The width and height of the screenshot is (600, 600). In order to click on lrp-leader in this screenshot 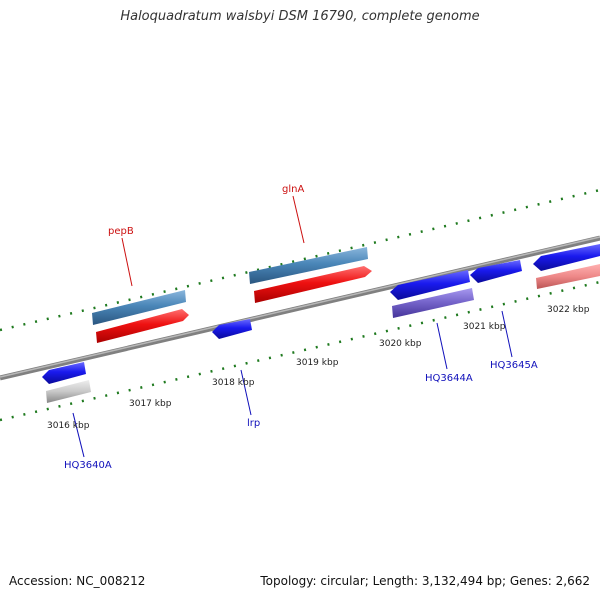, I will do `click(246, 392)`.